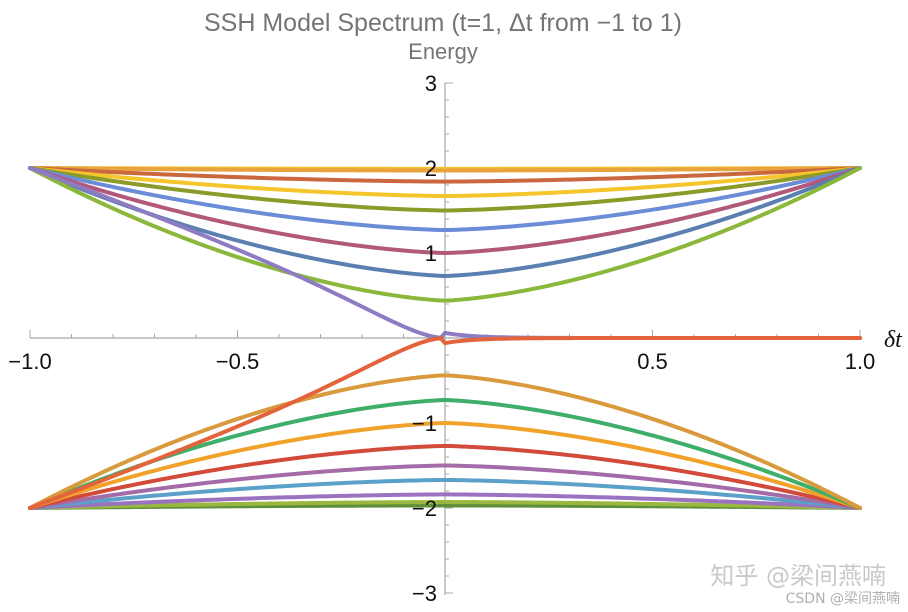  What do you see at coordinates (893, 340) in the screenshot?
I see `x-axis-label: δt` at bounding box center [893, 340].